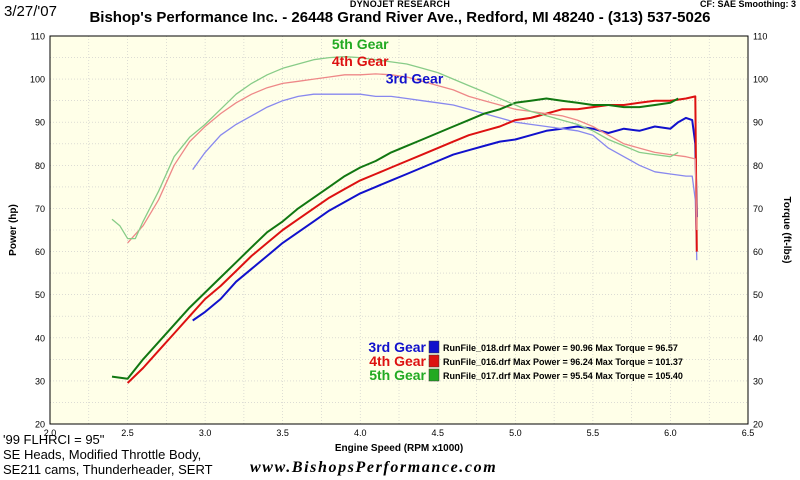  I want to click on x-tick: 6.5, so click(748, 433).